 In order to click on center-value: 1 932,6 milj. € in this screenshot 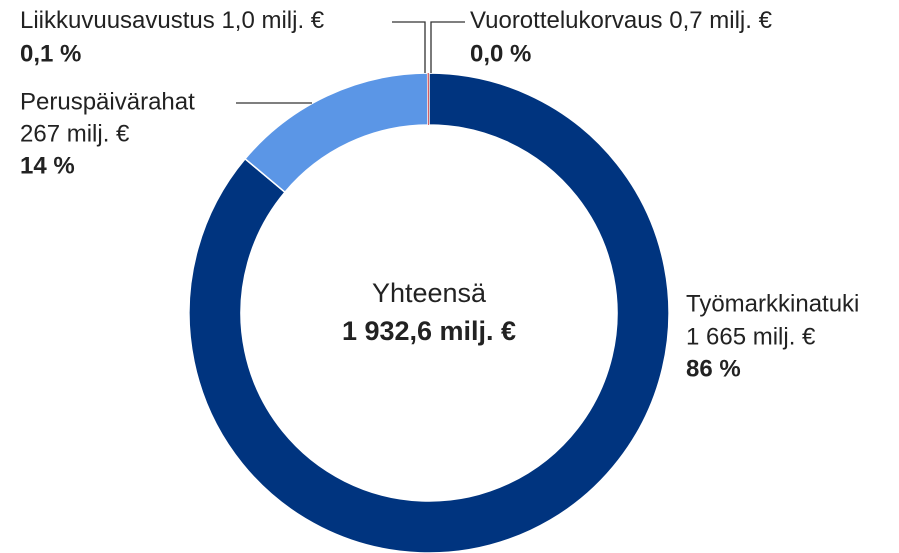, I will do `click(429, 331)`.